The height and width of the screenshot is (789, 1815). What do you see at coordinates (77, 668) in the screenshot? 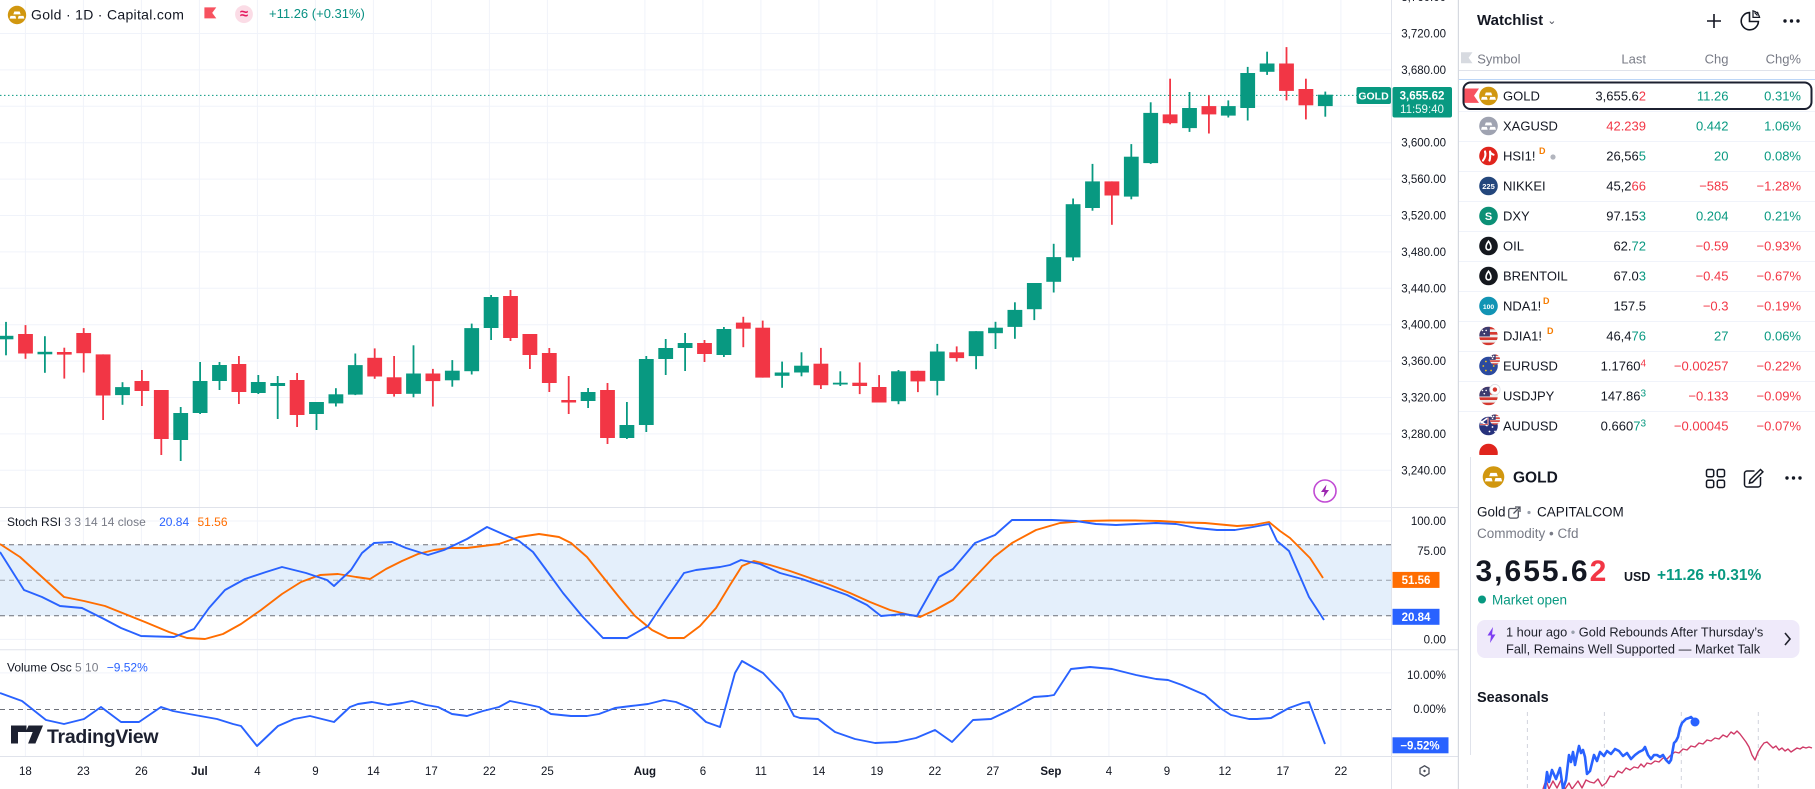
I see `svg-text: Volume Osc 5 10 −9.52%` at bounding box center [77, 668].